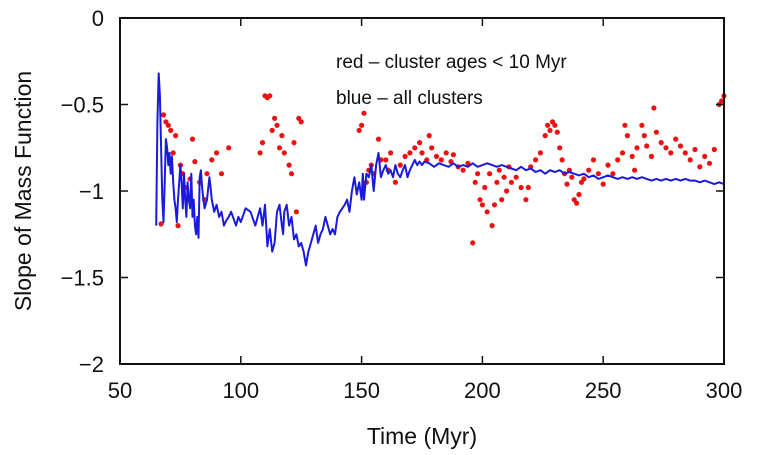 Image resolution: width=761 pixels, height=455 pixels. I want to click on x-tick-label: 300, so click(724, 390).